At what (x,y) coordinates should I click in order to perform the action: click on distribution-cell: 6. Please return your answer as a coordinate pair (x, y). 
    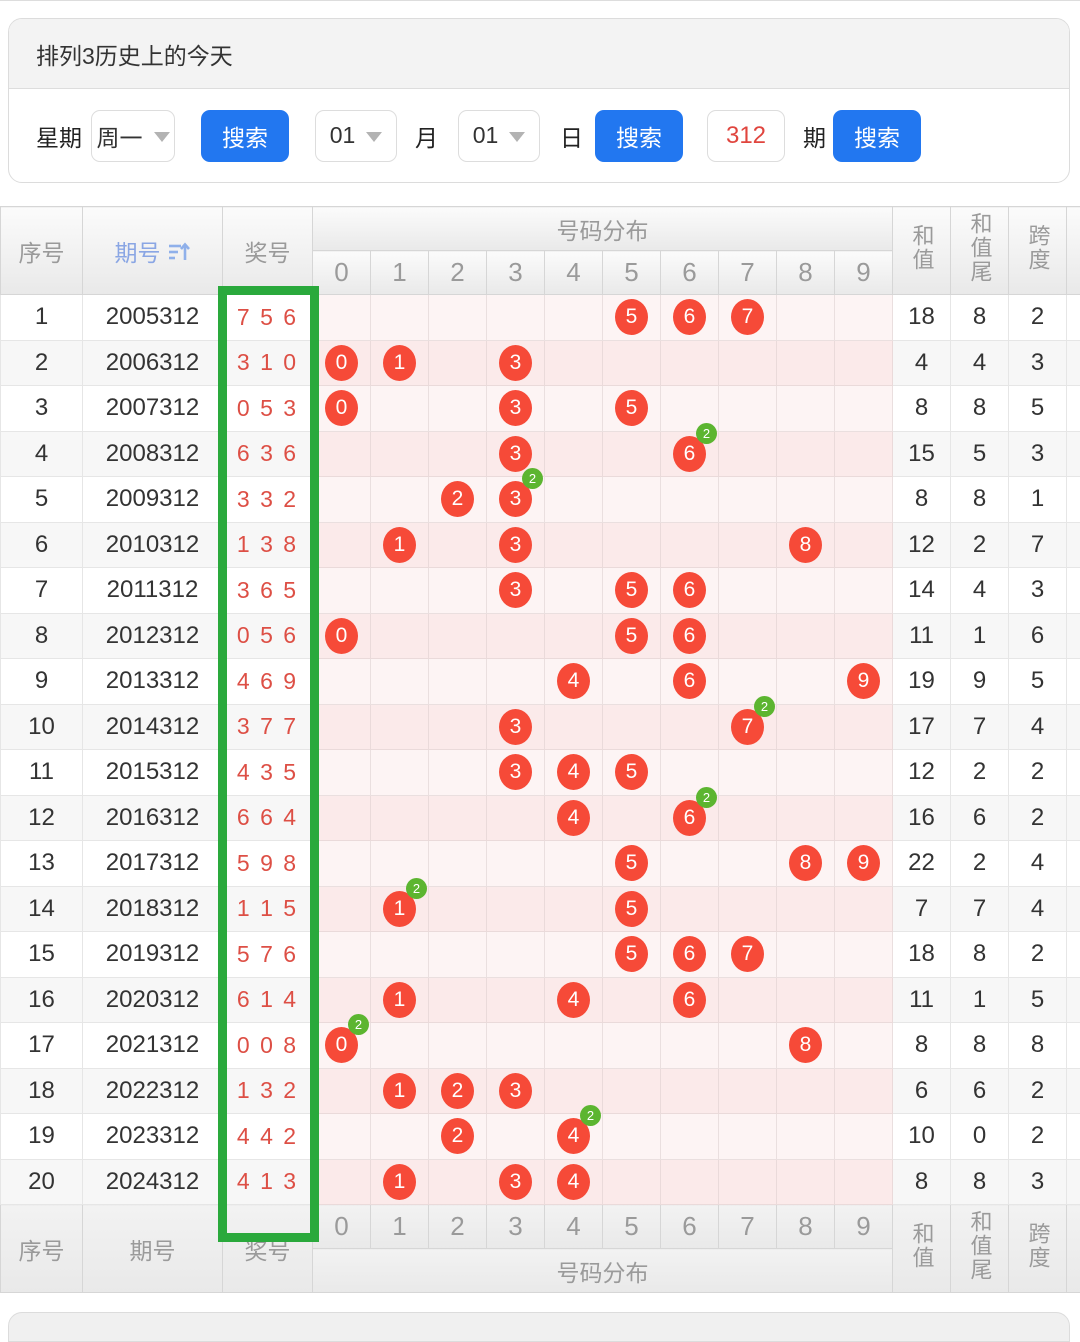
    Looking at the image, I should click on (690, 1000).